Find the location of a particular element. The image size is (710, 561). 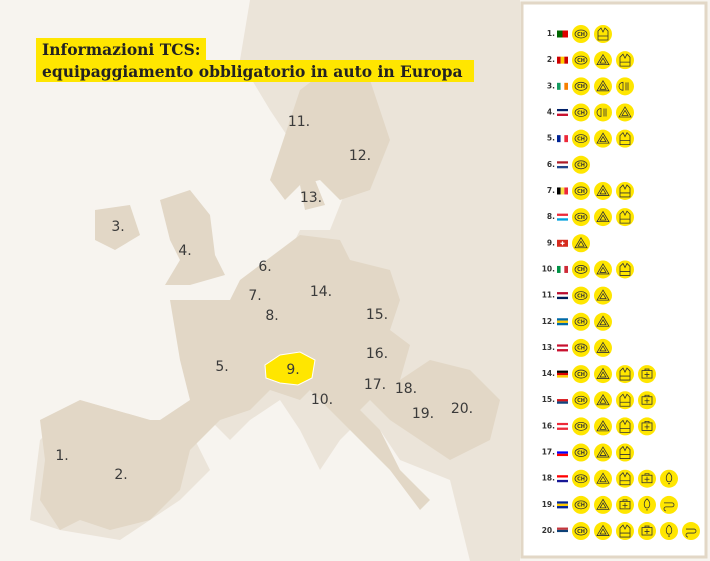

ireland is located at coordinates (117, 227).